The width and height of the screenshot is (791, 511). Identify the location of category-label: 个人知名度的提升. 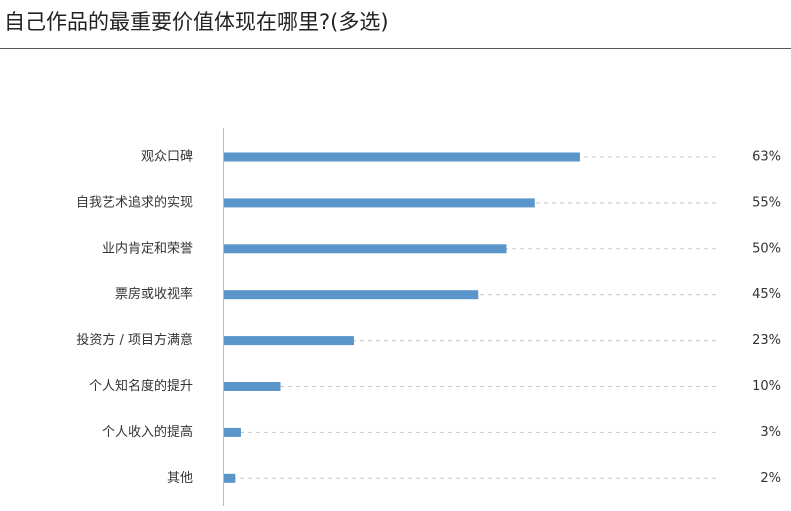
(141, 386).